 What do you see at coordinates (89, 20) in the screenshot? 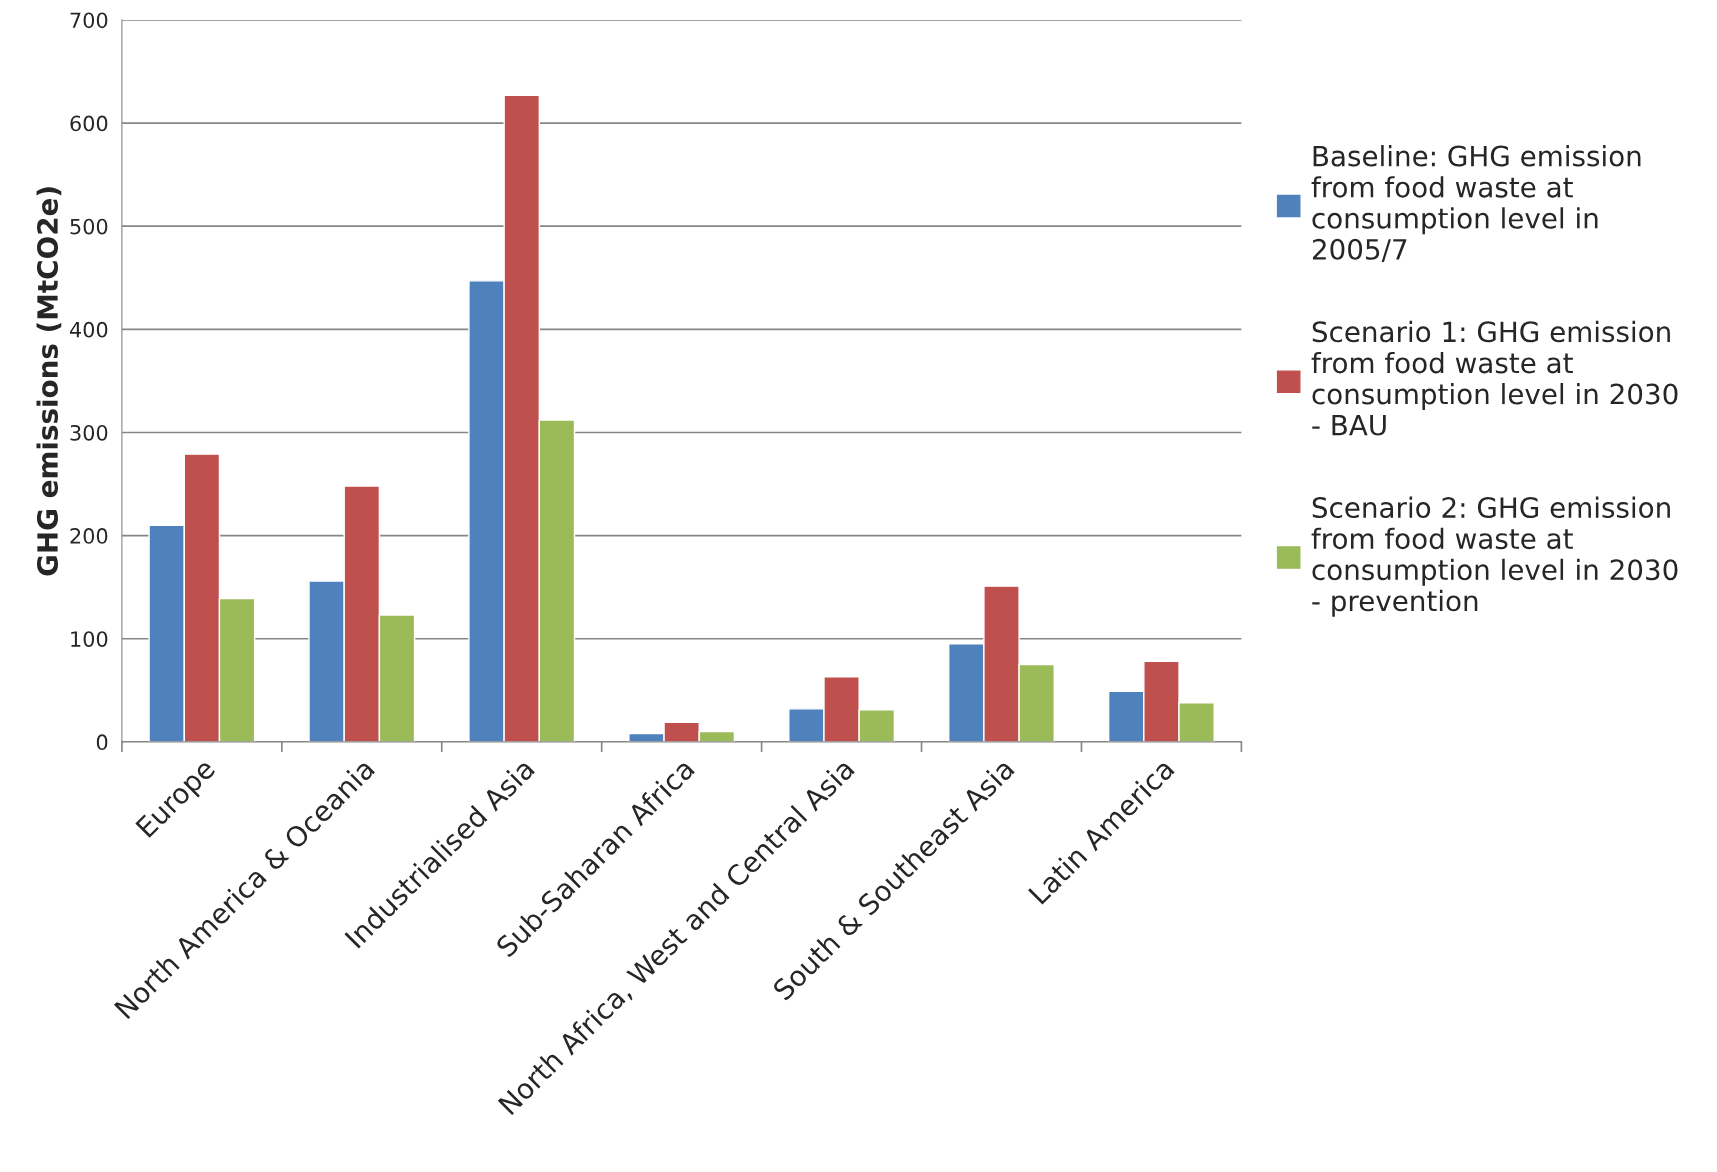
I see `y-tick-label: 700` at bounding box center [89, 20].